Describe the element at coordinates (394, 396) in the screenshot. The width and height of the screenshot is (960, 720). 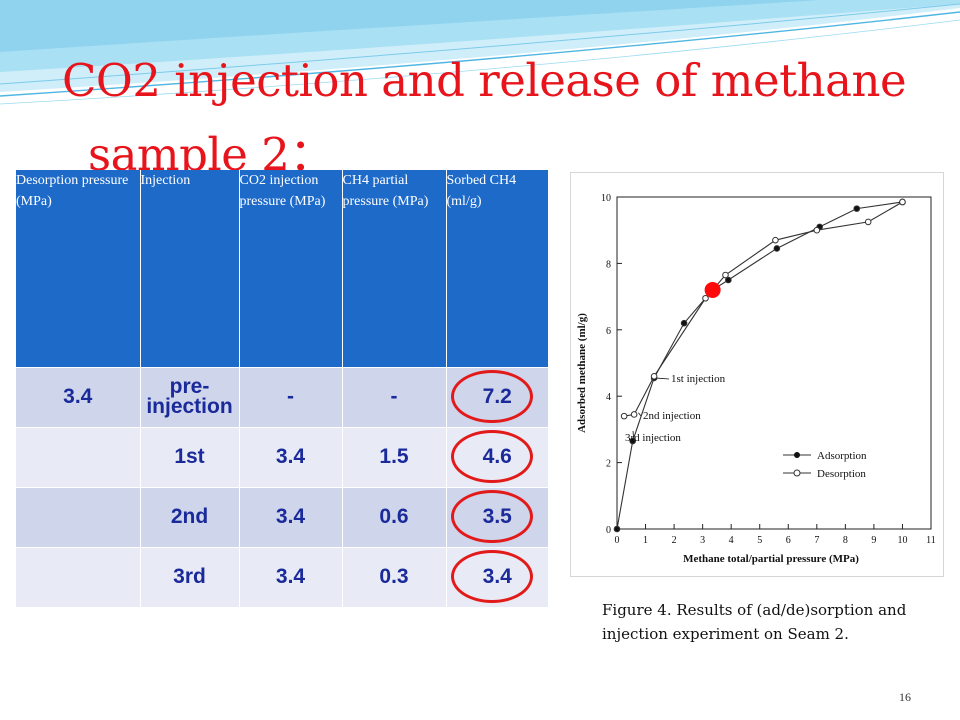
I see `cell-ch4: -` at that location.